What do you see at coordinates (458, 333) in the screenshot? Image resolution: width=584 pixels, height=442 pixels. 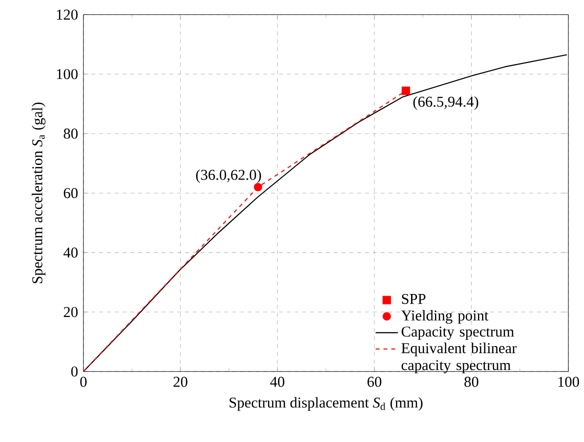 I see `legend-label: Capacity spectrum` at bounding box center [458, 333].